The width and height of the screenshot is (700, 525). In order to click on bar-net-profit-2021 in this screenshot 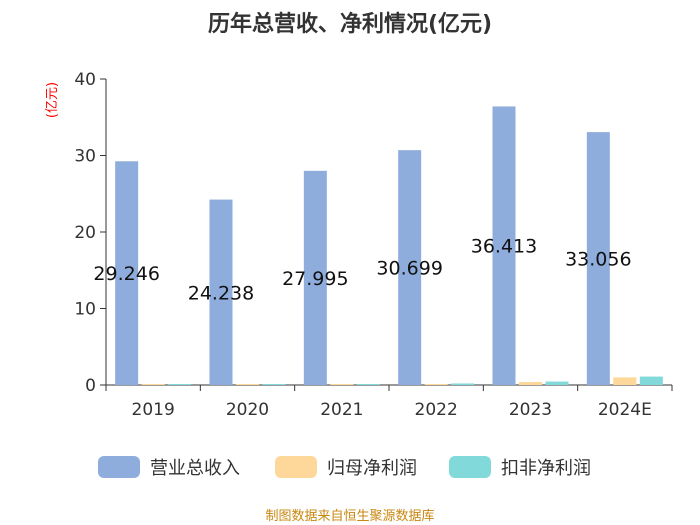, I will do `click(342, 384)`.